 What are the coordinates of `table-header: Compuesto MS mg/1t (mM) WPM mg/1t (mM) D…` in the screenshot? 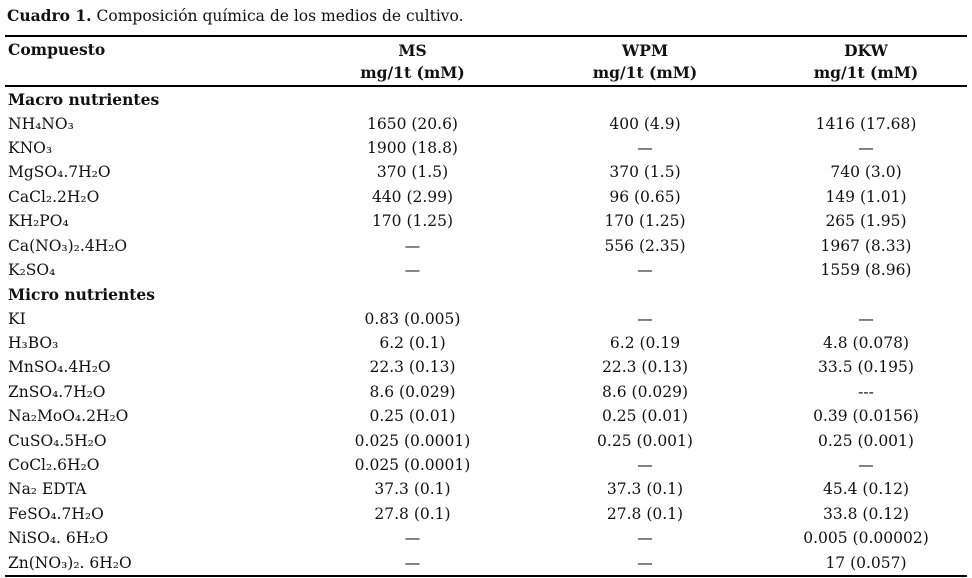 It's located at (486, 61).